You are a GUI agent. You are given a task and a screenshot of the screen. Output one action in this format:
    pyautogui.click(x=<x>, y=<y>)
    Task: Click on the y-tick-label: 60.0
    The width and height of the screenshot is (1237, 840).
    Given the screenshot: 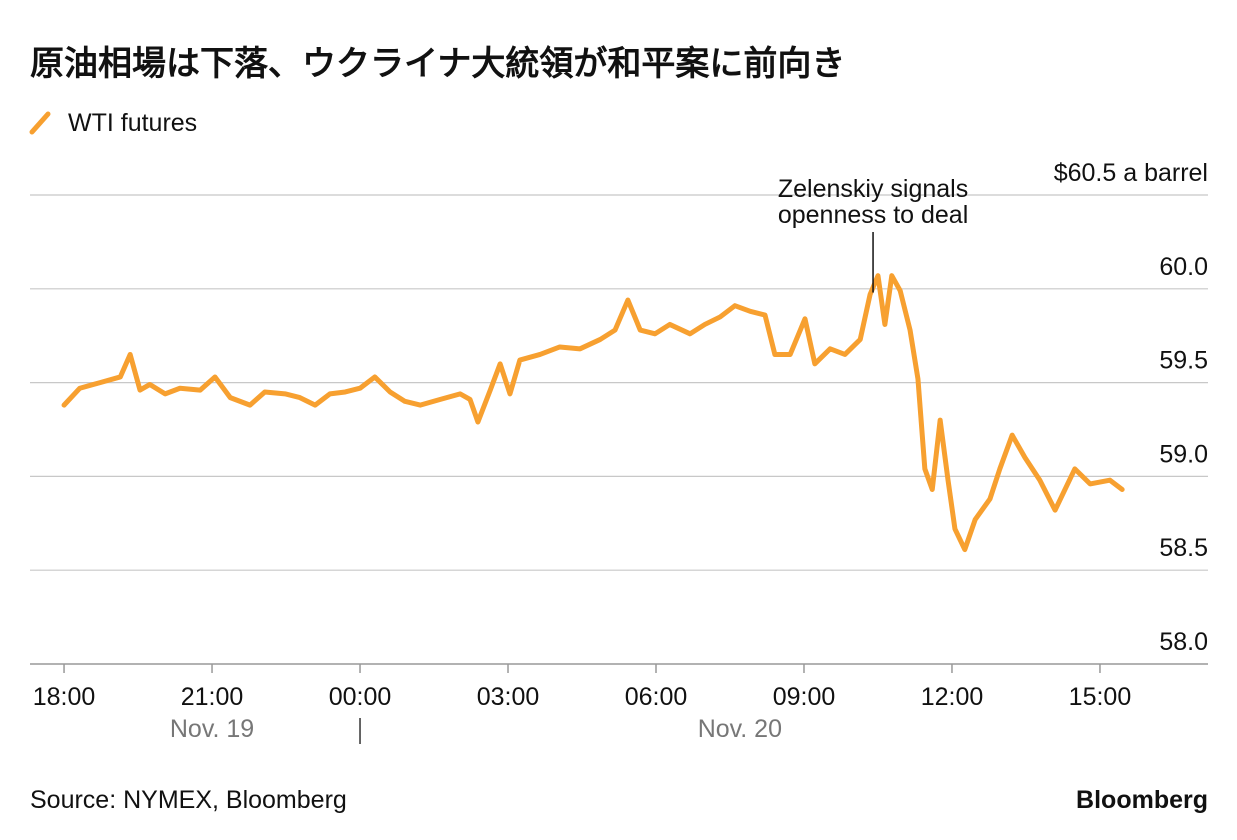 What is the action you would take?
    pyautogui.click(x=1183, y=267)
    